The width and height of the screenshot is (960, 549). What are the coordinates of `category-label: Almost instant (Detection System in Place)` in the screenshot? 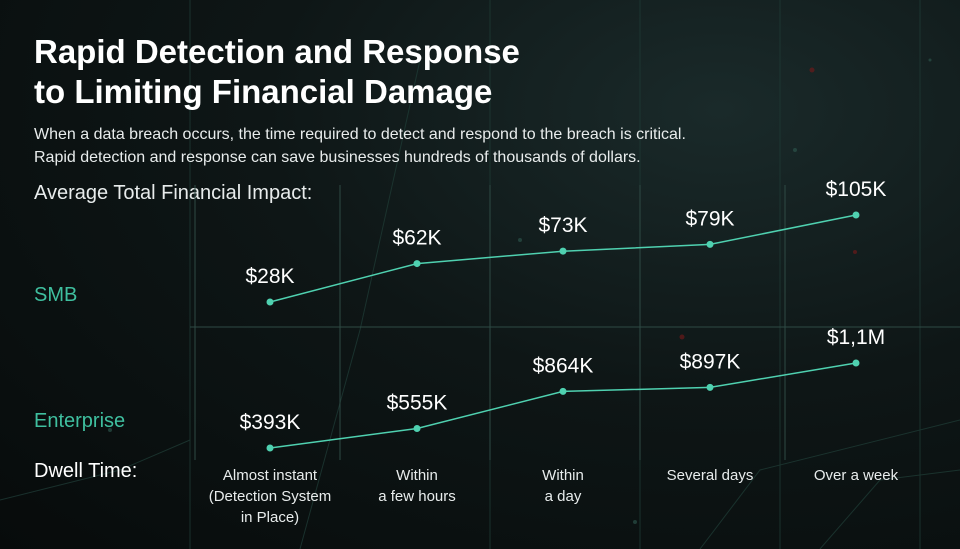 It's located at (270, 496).